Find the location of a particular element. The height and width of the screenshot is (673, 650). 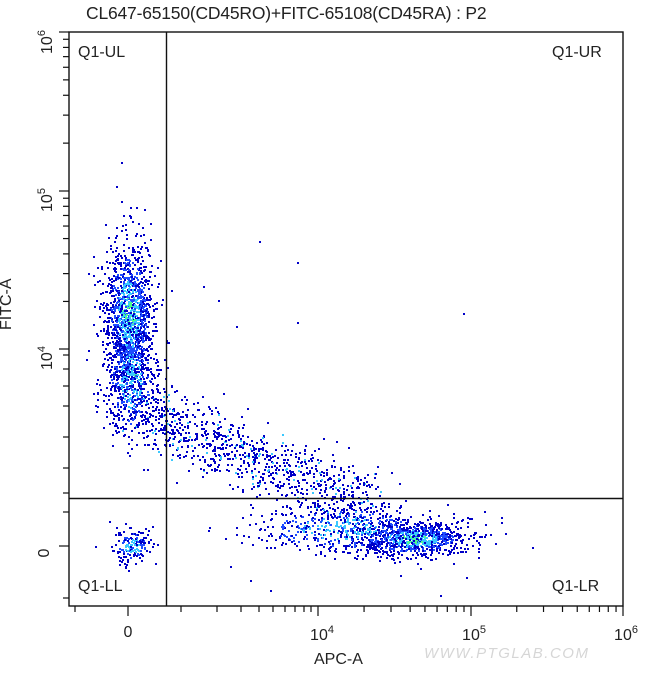

y-tick-0: 0 is located at coordinates (44, 553).